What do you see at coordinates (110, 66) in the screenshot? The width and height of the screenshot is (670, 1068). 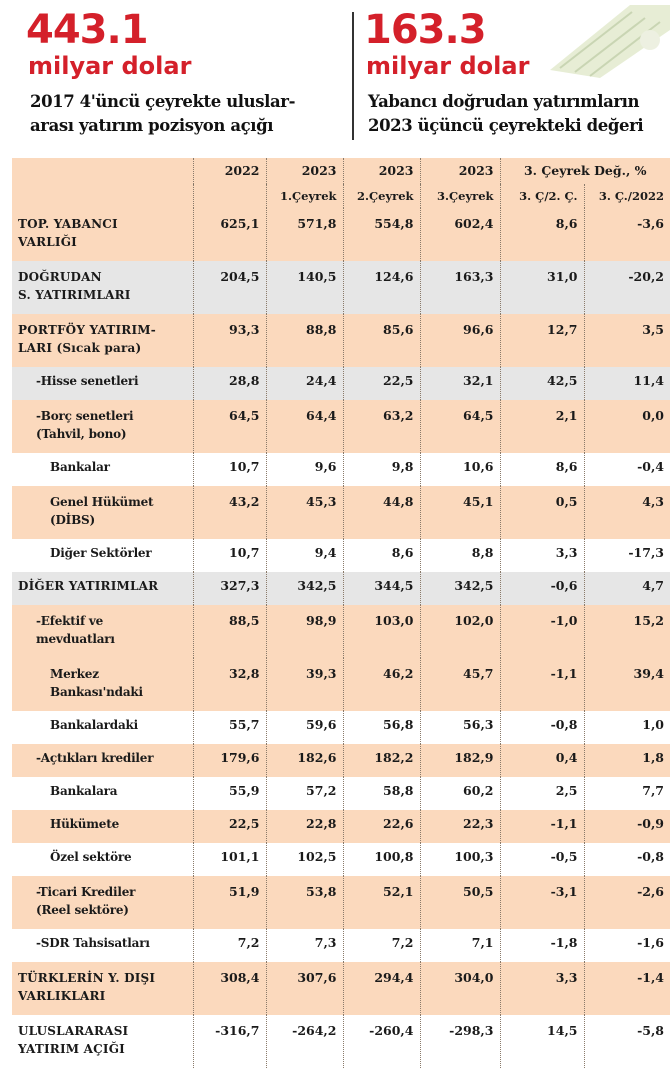 I see `left-unit: milyar dolar` at bounding box center [110, 66].